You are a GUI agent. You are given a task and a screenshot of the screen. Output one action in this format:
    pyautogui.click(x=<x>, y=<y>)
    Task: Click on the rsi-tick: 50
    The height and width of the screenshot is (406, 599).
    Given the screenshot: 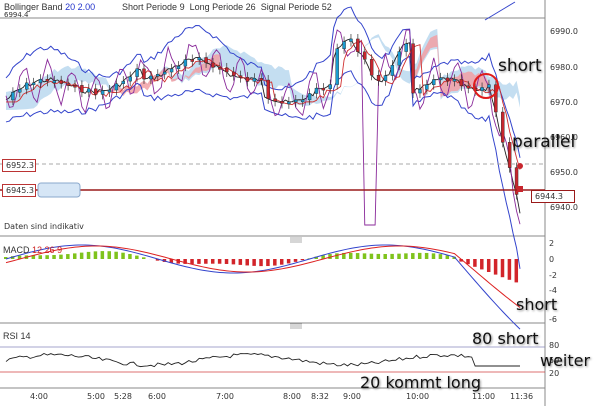 What is the action you would take?
    pyautogui.click(x=554, y=360)
    